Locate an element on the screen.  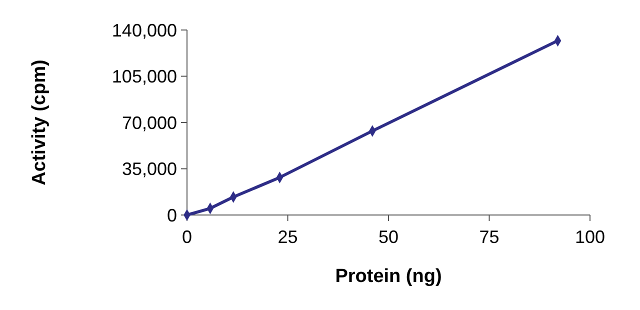
x-tick-label: 75 is located at coordinates (489, 237).